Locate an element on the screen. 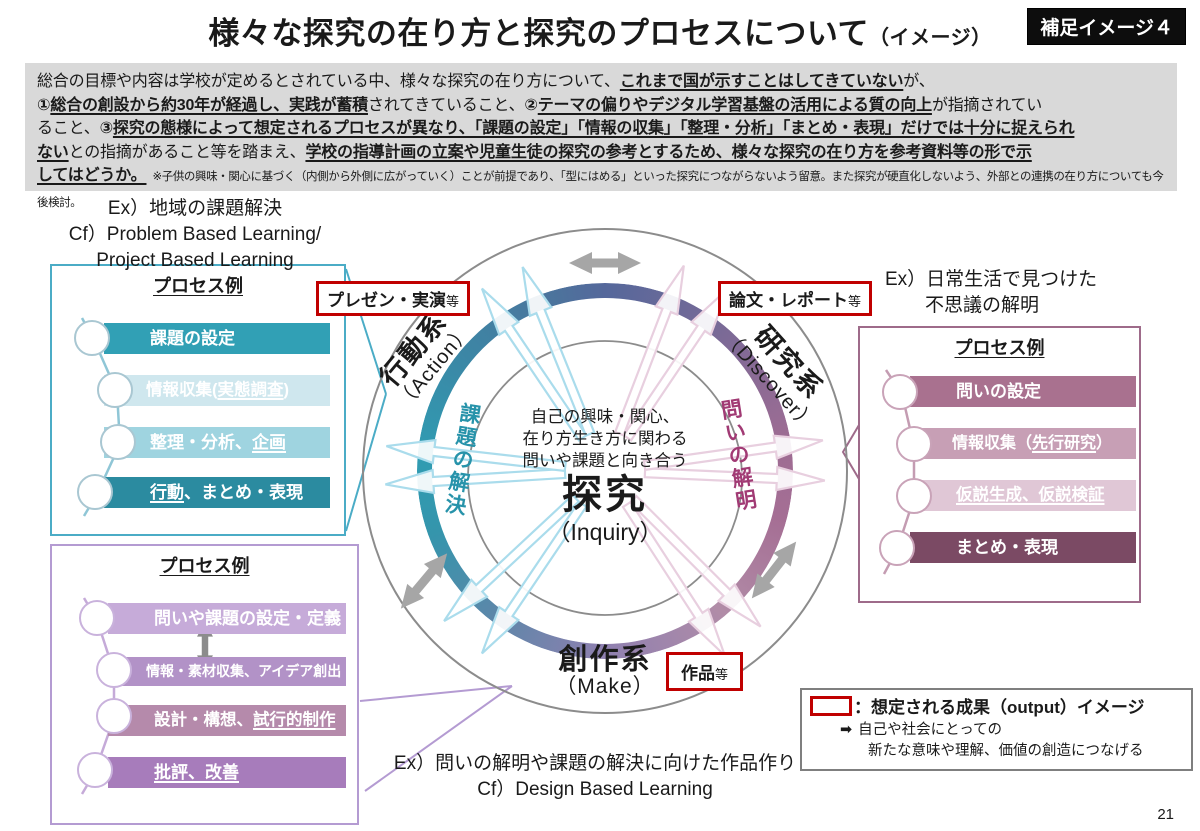  make-system-label: 創作系 （Make） is located at coordinates (605, 672).